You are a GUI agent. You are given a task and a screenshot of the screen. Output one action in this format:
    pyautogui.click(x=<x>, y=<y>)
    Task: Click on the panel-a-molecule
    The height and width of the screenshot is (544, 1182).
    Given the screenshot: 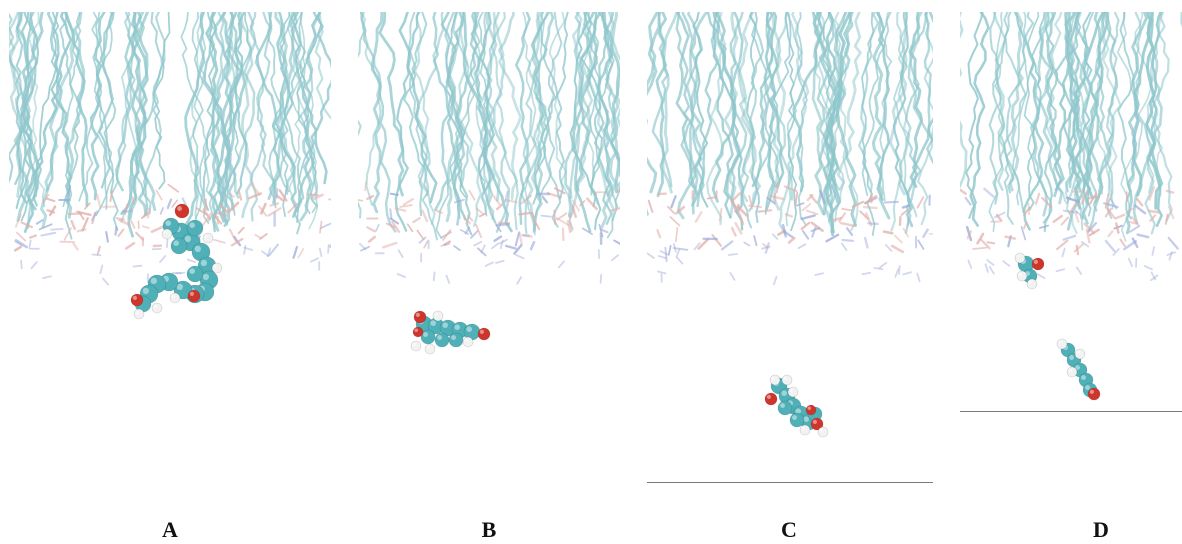 What is the action you would take?
    pyautogui.click(x=176, y=261)
    